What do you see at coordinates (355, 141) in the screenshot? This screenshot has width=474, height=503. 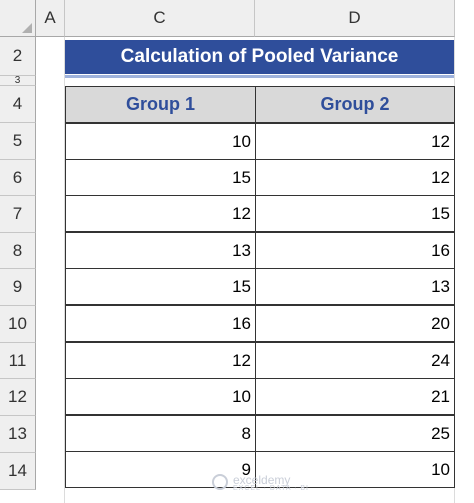 I see `cell-d5: 12` at bounding box center [355, 141].